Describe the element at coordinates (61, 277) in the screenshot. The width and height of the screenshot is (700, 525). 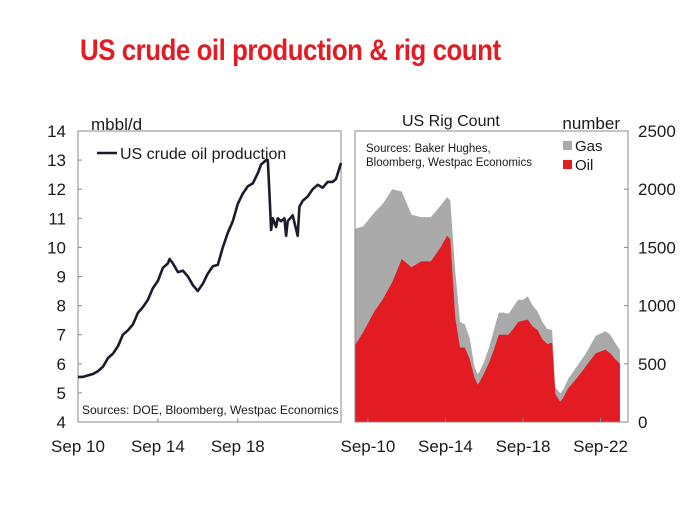
I see `y-tick-label: 9` at that location.